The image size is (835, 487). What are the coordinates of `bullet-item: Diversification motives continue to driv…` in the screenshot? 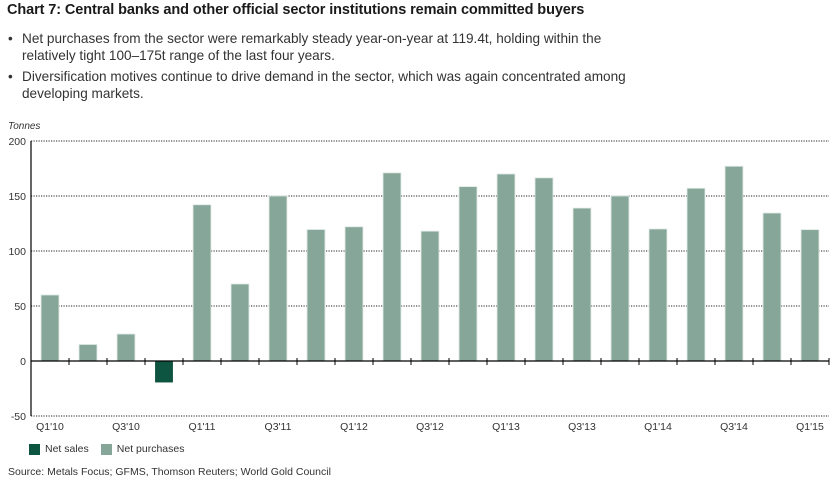 It's located at (327, 85).